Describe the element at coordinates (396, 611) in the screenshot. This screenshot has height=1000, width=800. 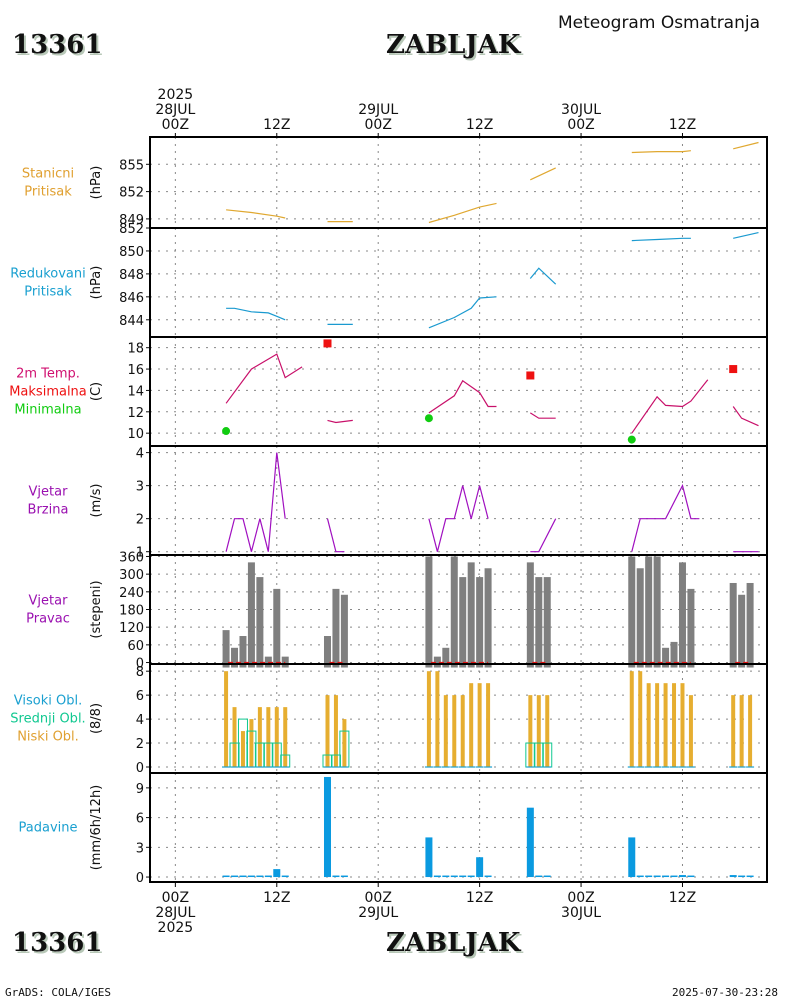
I see `panel-wind-direction: 0 60 120 180 240 300 360 (stepeni) Vjetar Pravac` at that location.